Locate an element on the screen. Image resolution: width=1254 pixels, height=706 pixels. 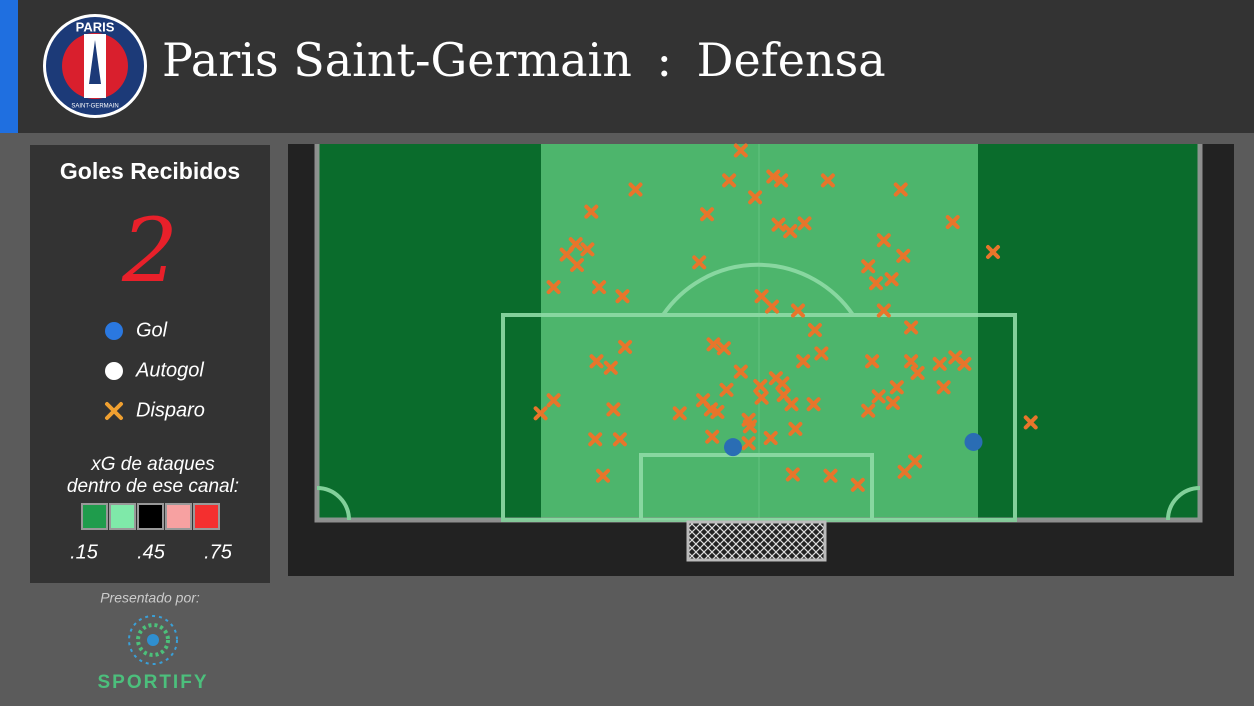
xg-label-2: dentro de ese canal: is located at coordinates (153, 486).